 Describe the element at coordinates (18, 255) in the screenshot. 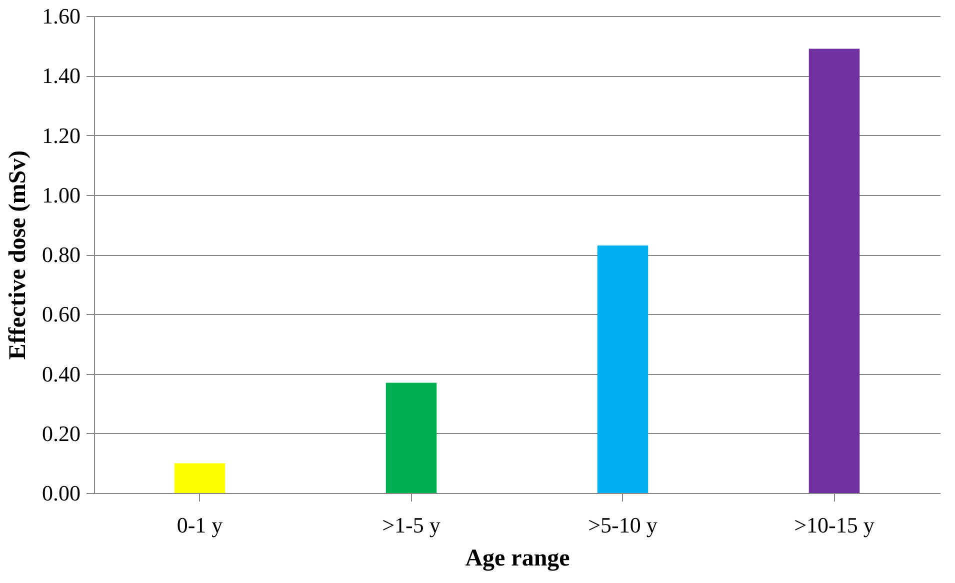

I see `y-axis-title: Effective dose (mSv)` at that location.